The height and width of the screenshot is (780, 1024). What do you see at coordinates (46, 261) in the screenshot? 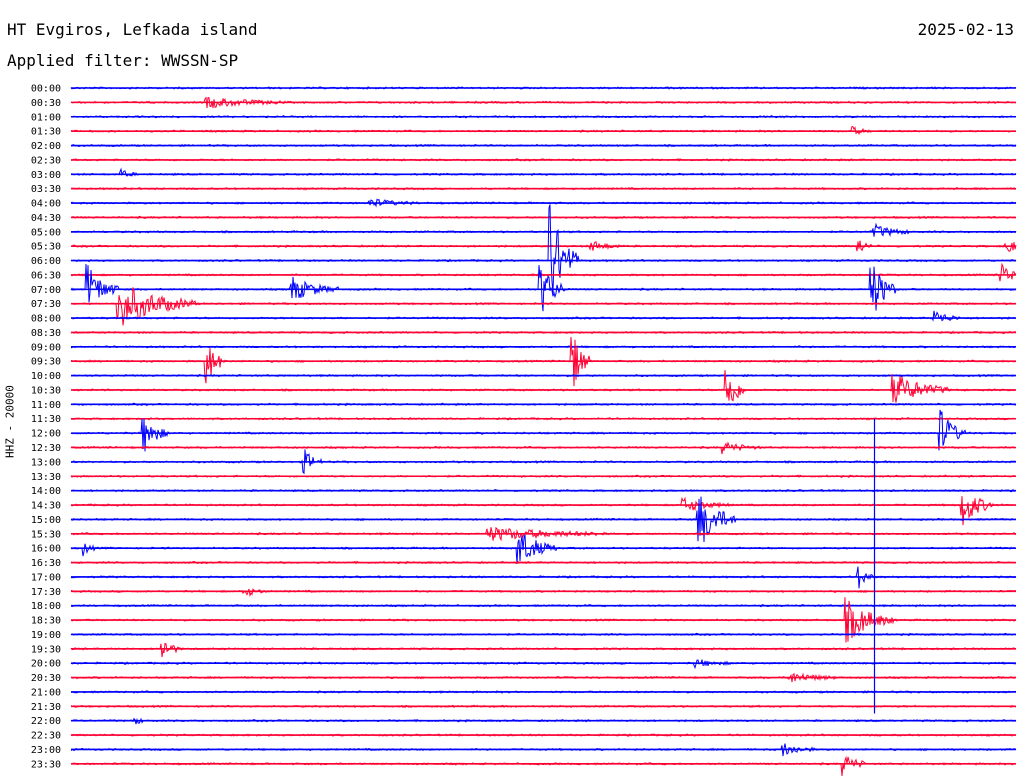
I see `time-tick-label: 06:00` at bounding box center [46, 261].